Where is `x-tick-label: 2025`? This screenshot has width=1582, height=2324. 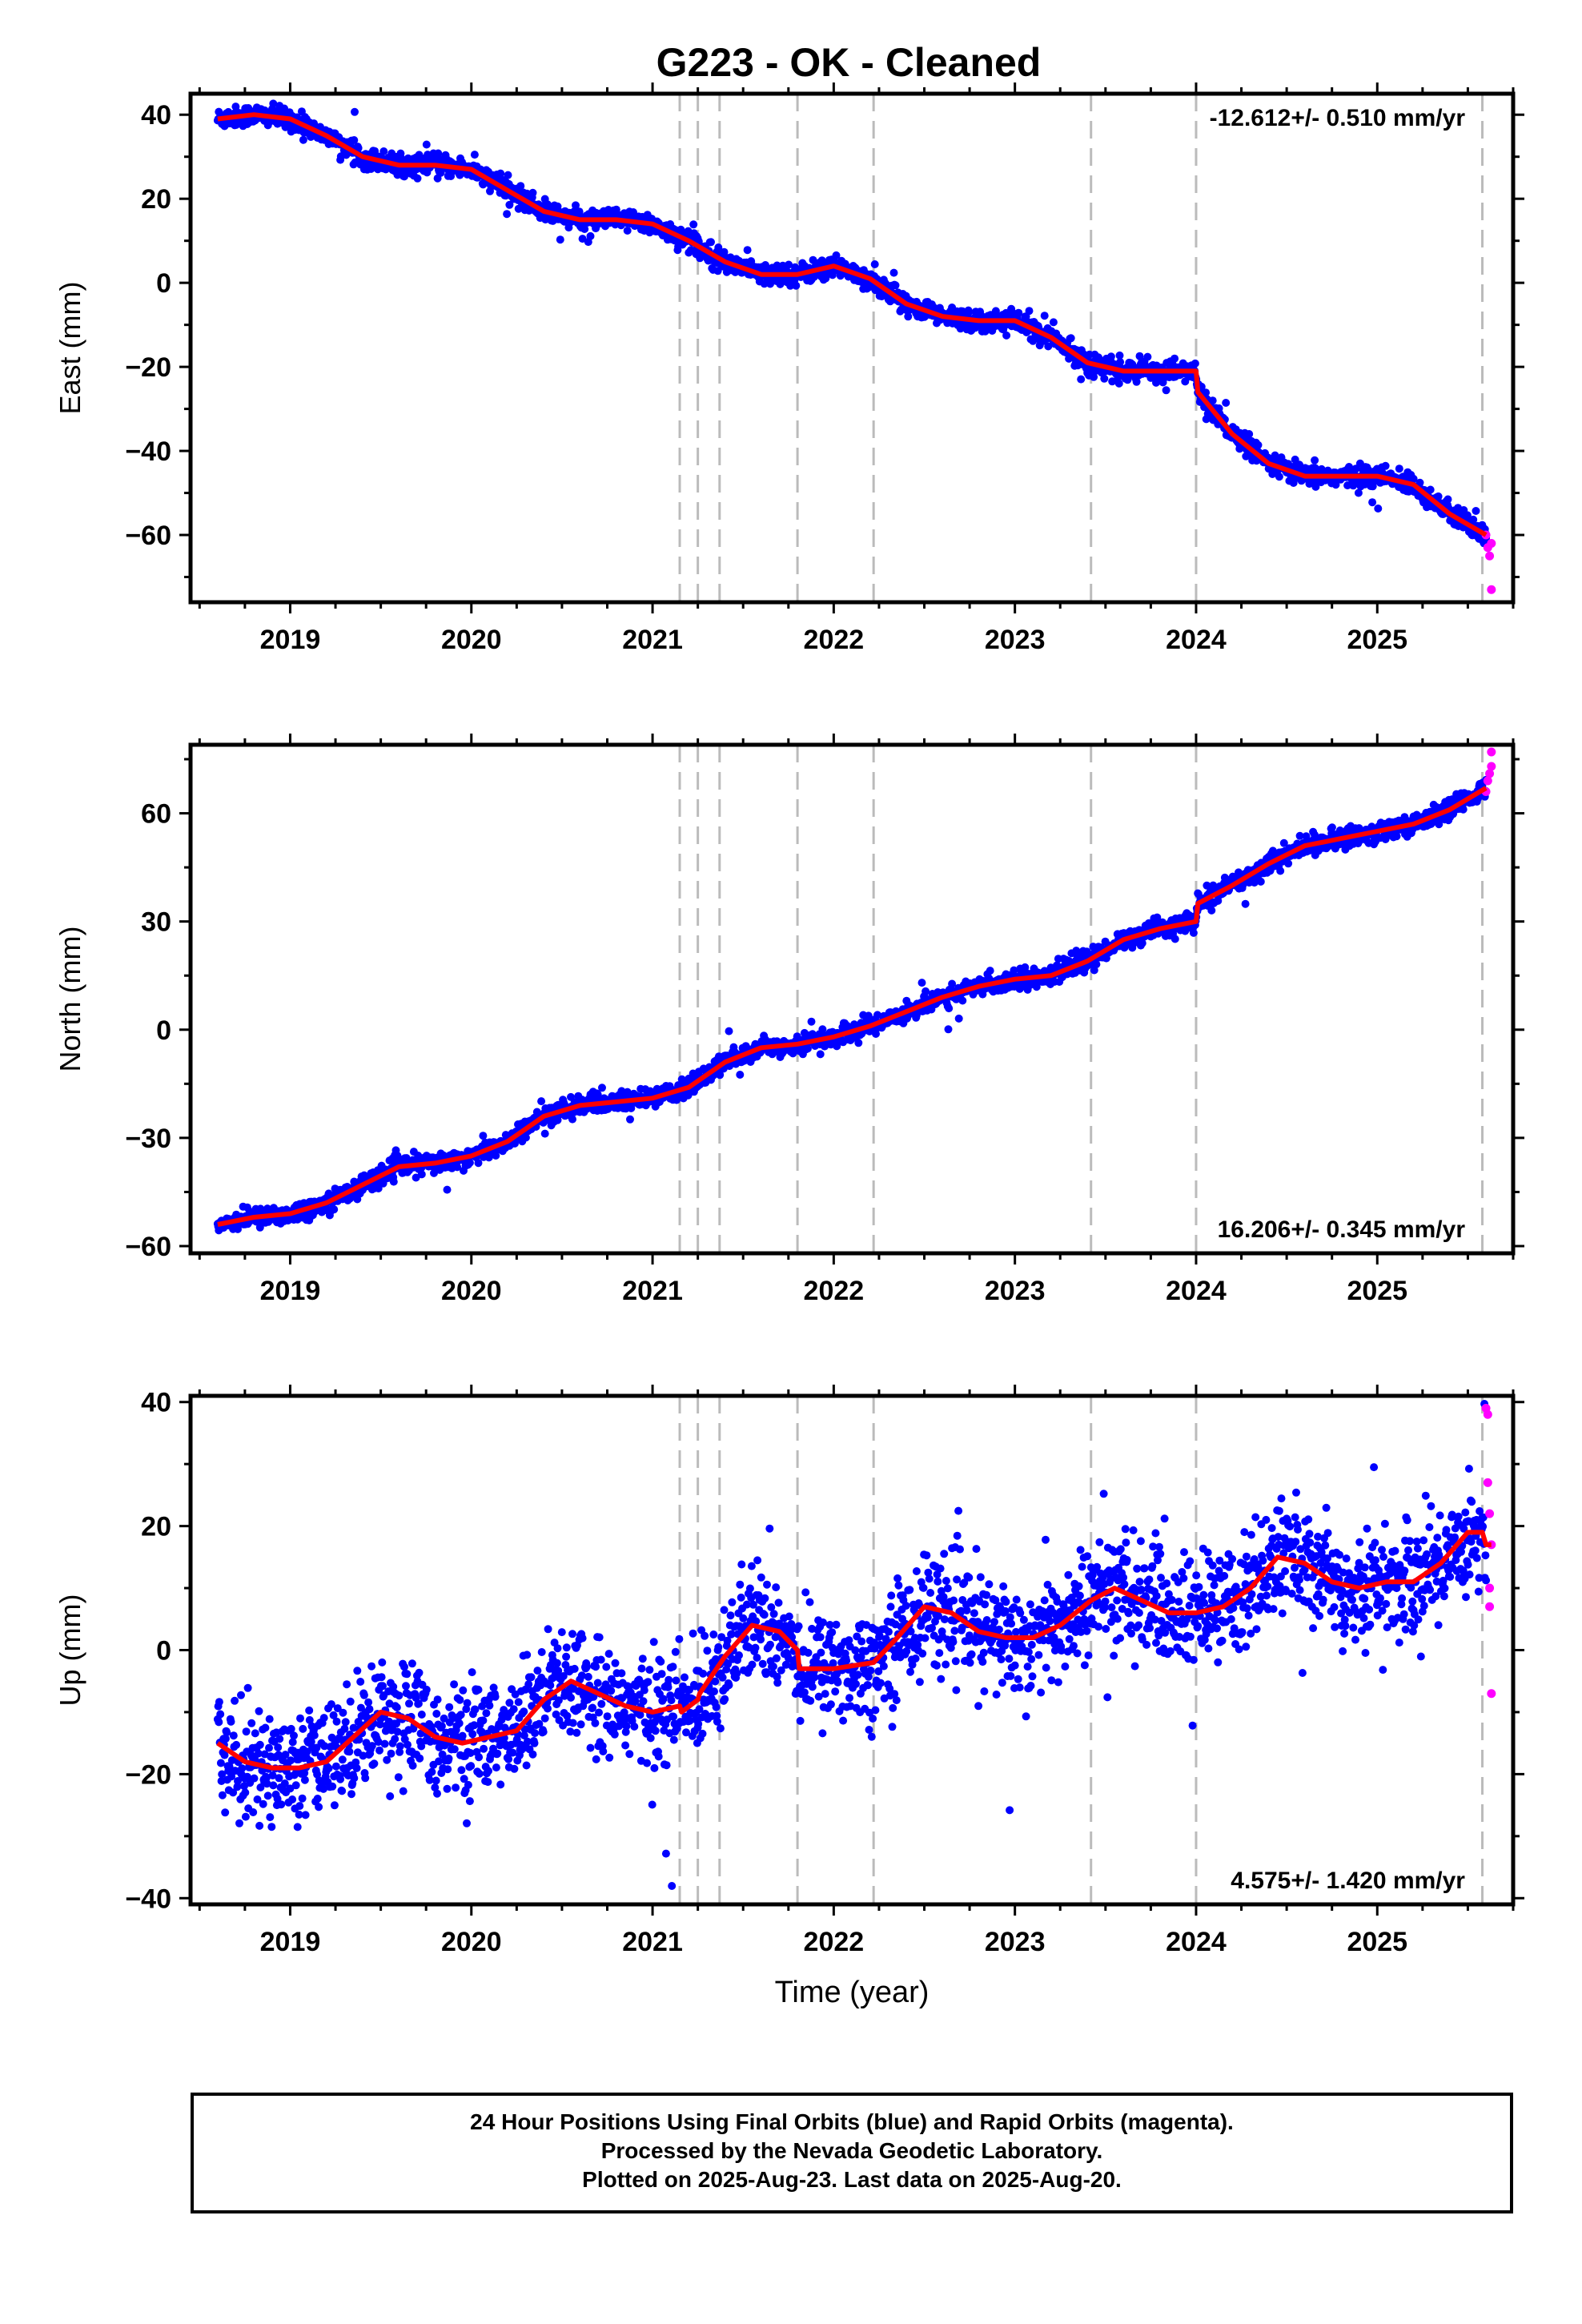
x-tick-label: 2025 is located at coordinates (1377, 640).